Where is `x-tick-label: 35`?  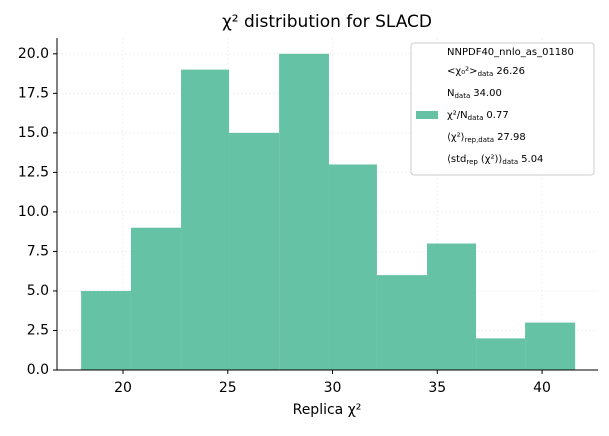 x-tick-label: 35 is located at coordinates (437, 388).